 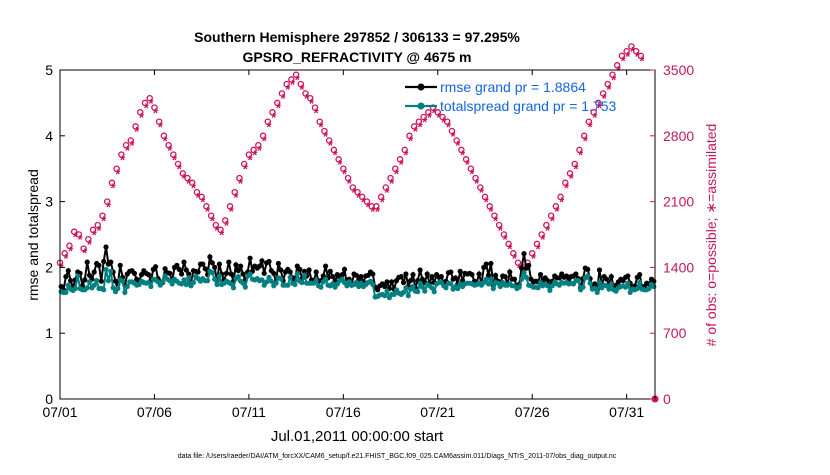 I want to click on legend-spread-marker, so click(x=421, y=106).